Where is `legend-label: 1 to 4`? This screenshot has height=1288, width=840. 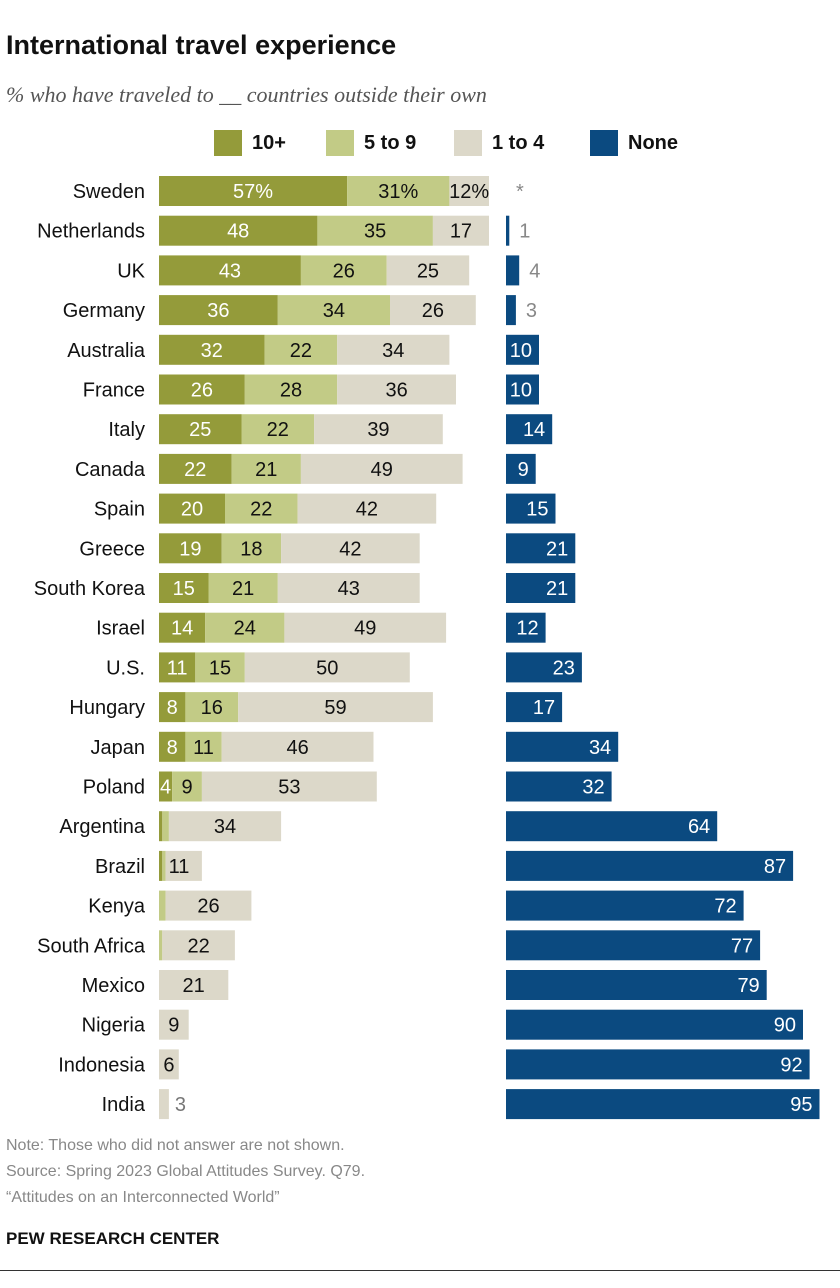
legend-label: 1 to 4 is located at coordinates (518, 142).